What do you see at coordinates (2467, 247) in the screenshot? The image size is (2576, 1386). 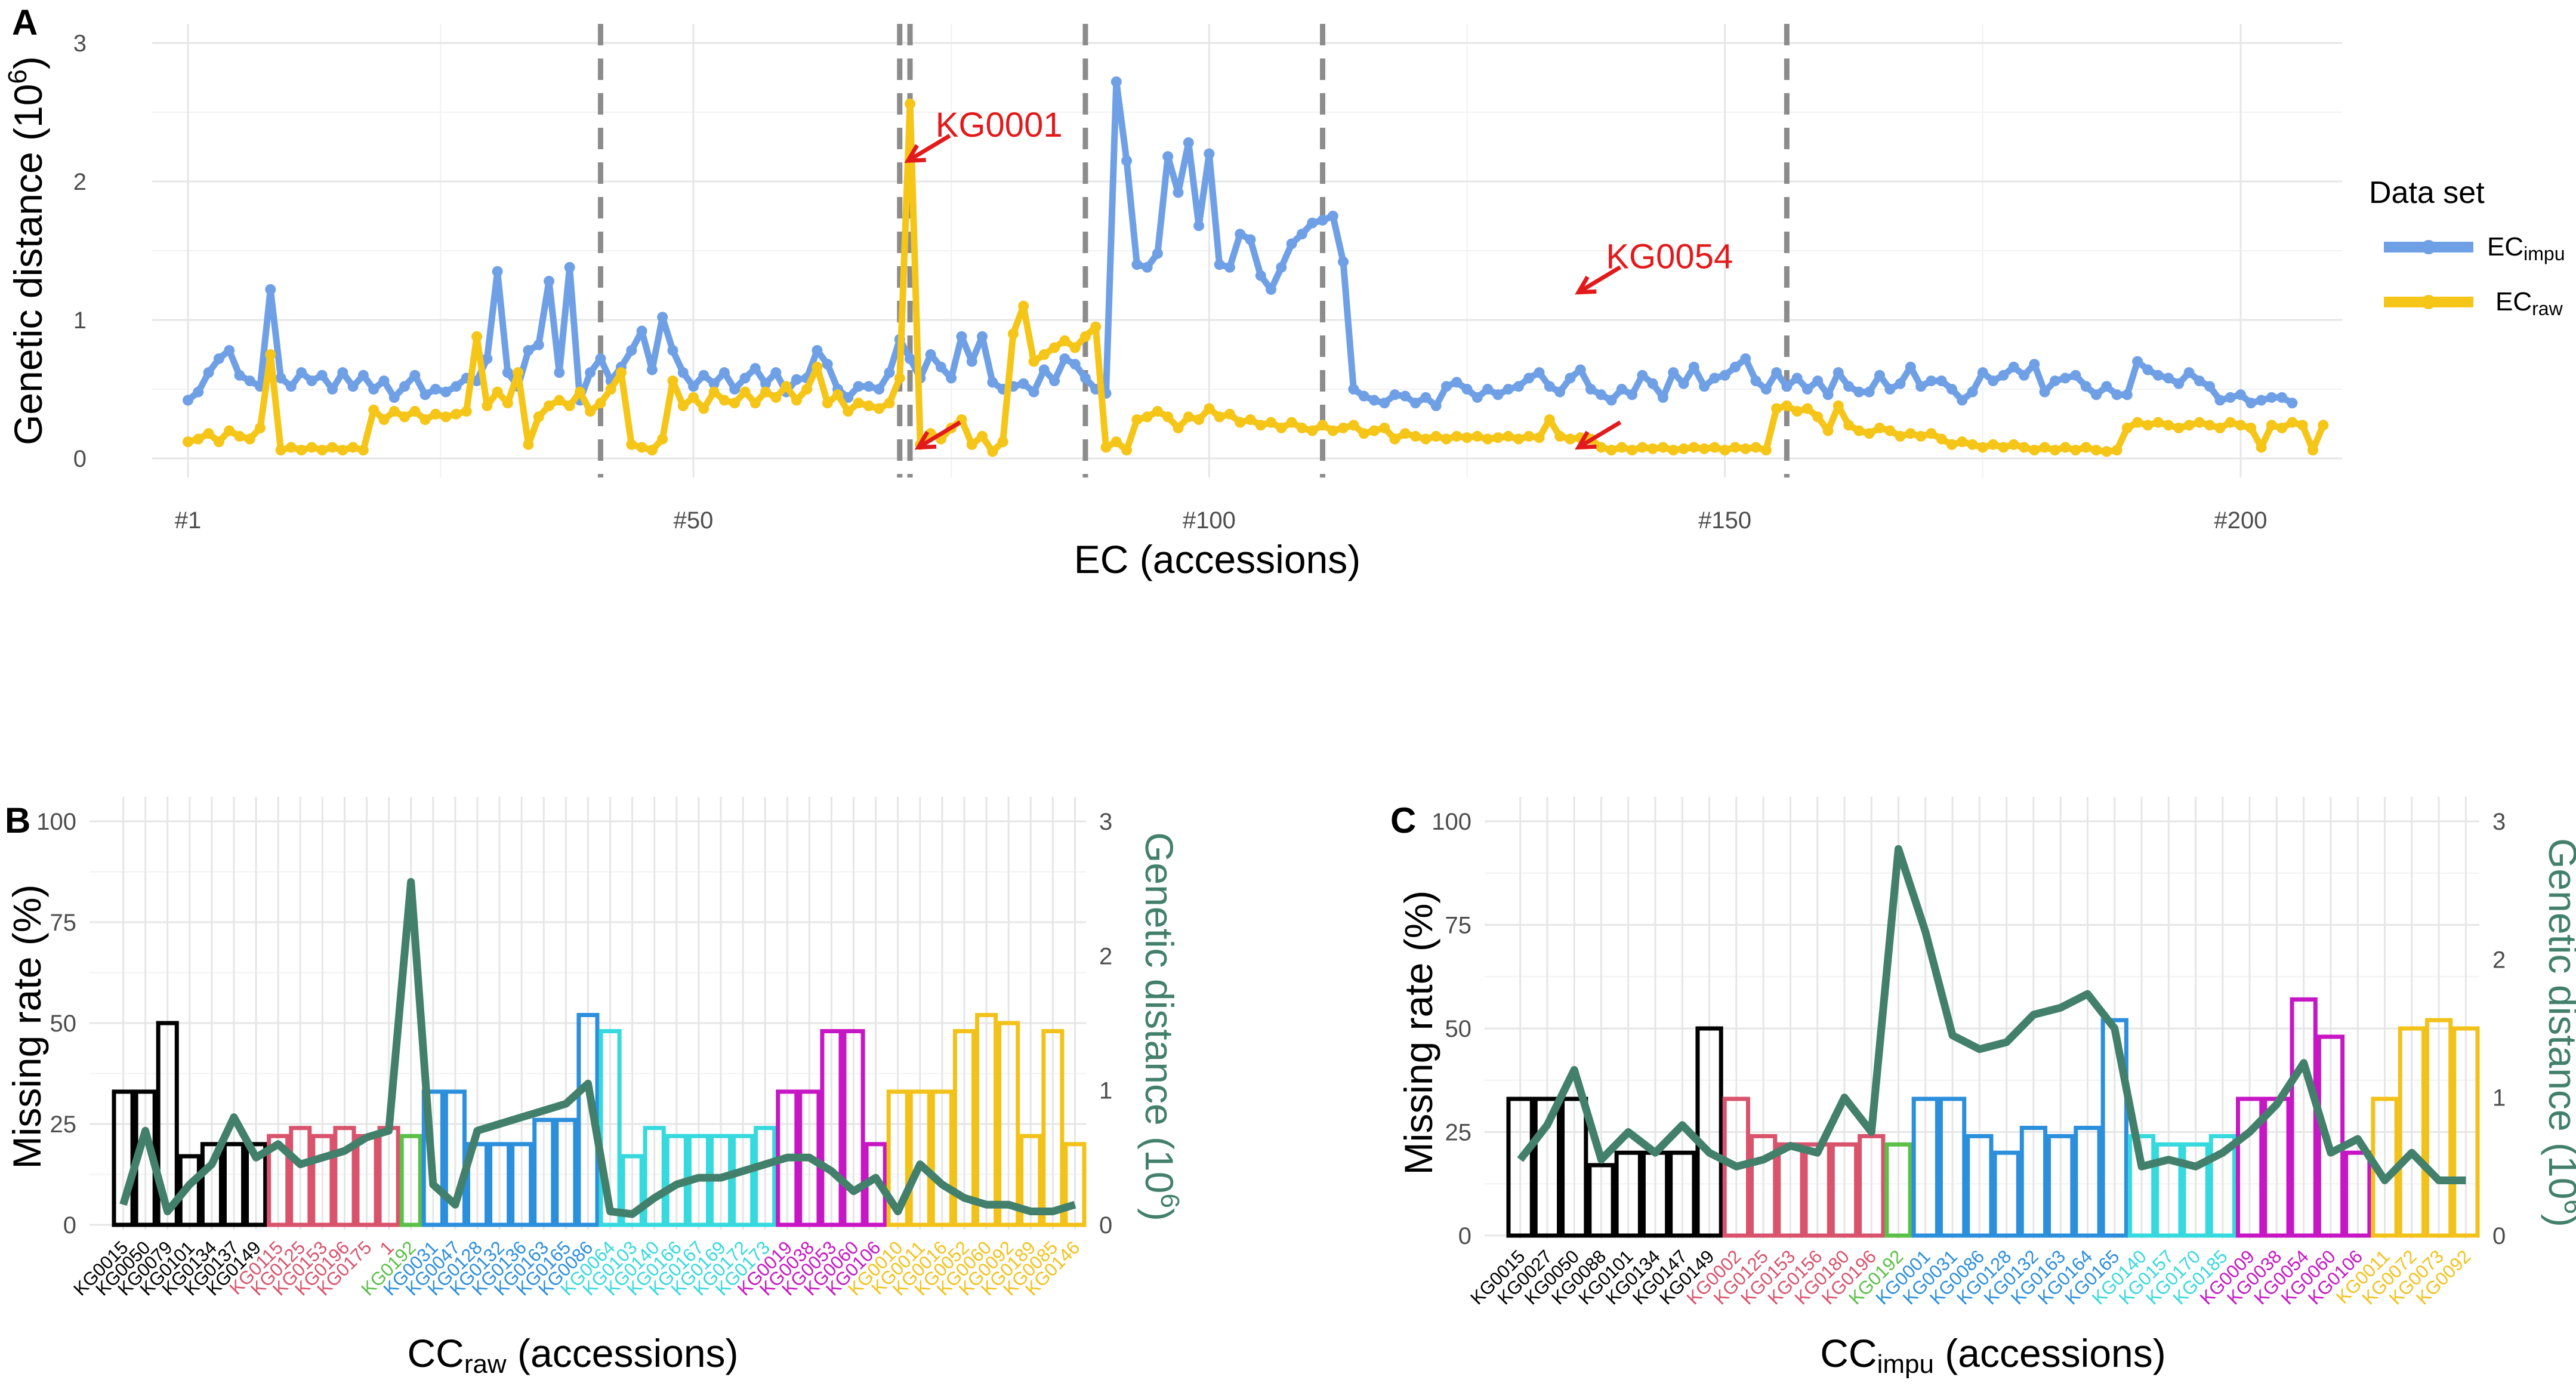 I see `legend: Data set ECimpu ECraw` at bounding box center [2467, 247].